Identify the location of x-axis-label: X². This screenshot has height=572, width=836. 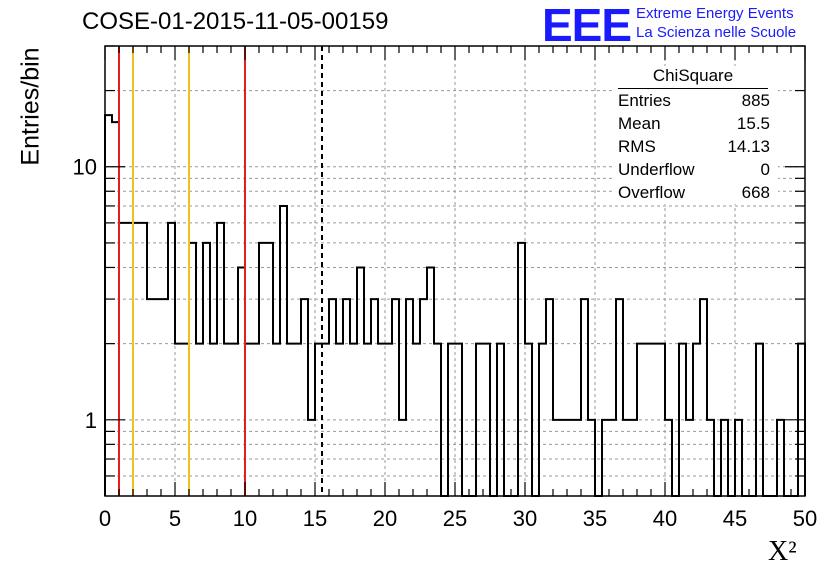
(782, 551).